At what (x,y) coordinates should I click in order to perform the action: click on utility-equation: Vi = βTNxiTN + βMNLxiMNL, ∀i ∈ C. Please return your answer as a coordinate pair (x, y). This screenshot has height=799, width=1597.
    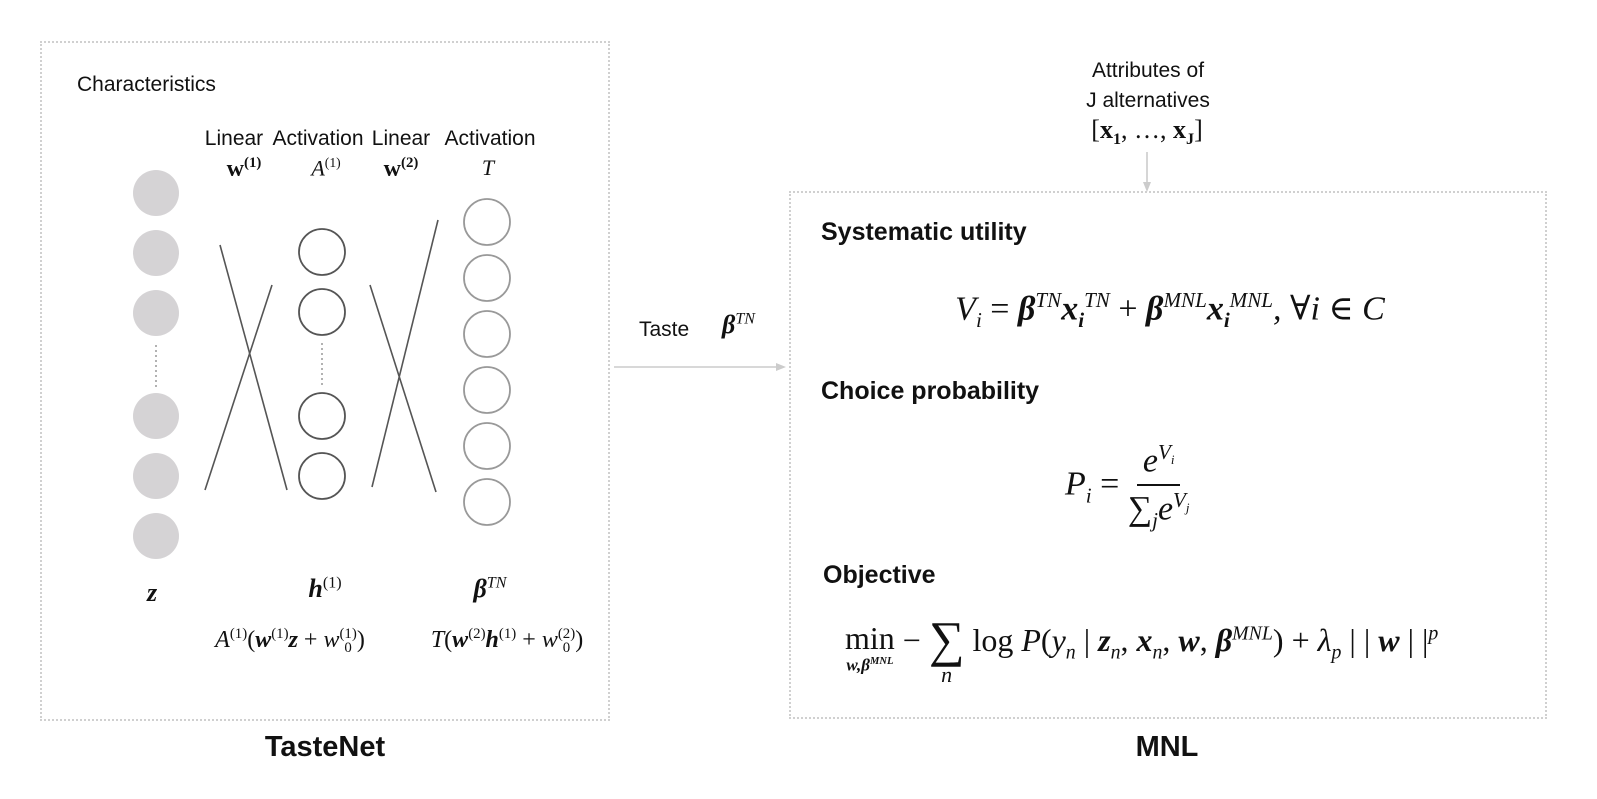
    Looking at the image, I should click on (1170, 310).